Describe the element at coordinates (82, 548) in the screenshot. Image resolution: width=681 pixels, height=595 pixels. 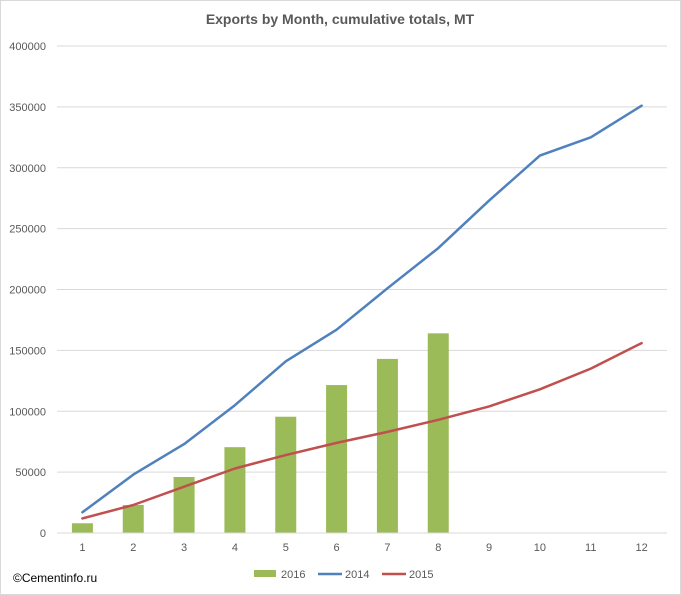
I see `x-tick-label: 1` at that location.